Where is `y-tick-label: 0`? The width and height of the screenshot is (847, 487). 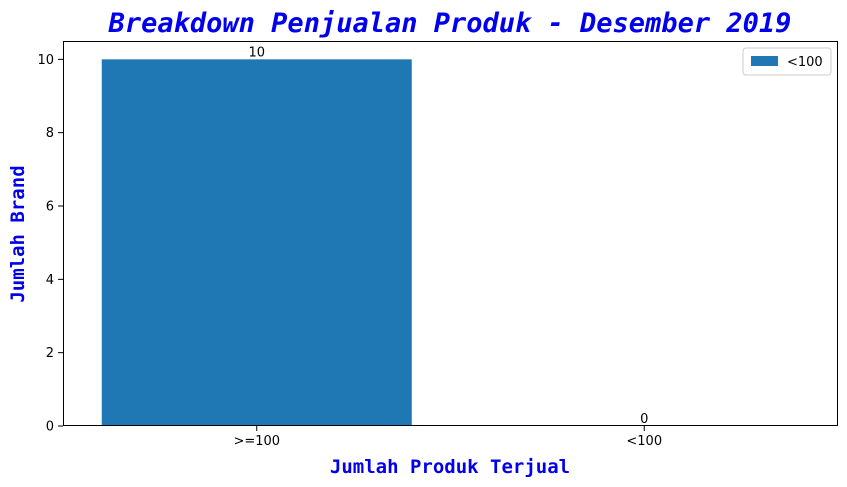
y-tick-label: 0 is located at coordinates (50, 427).